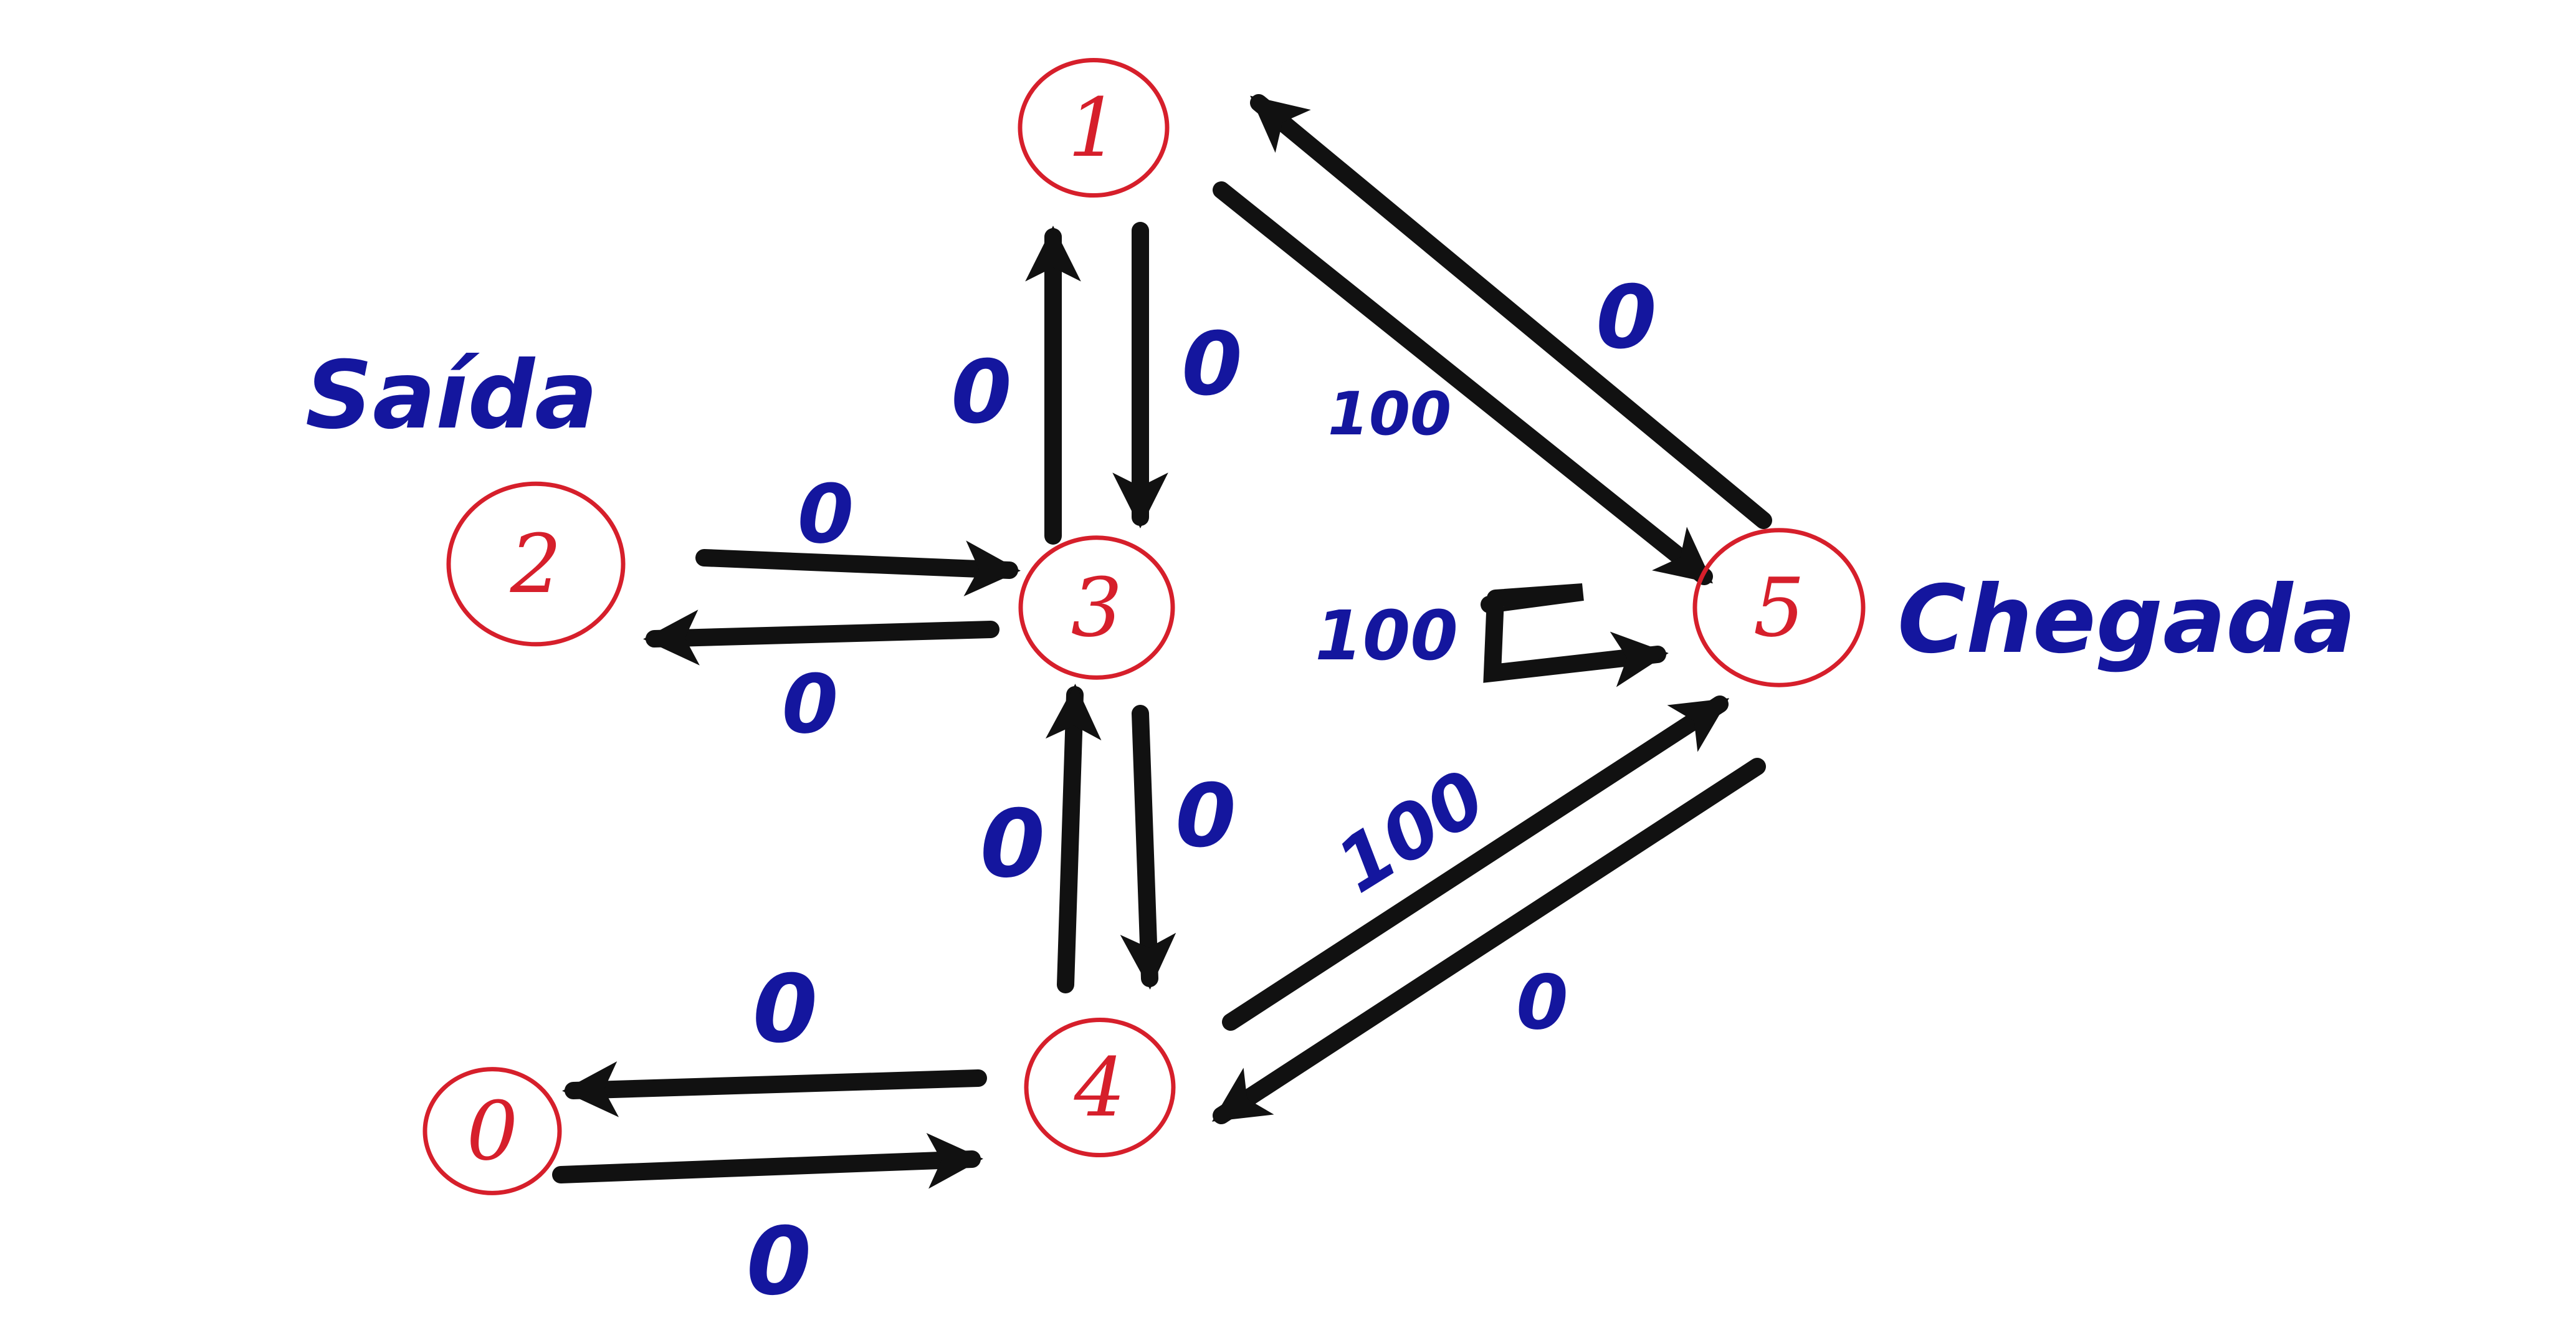  I want to click on edge-weight-5-to-1: 0, so click(1626, 318).